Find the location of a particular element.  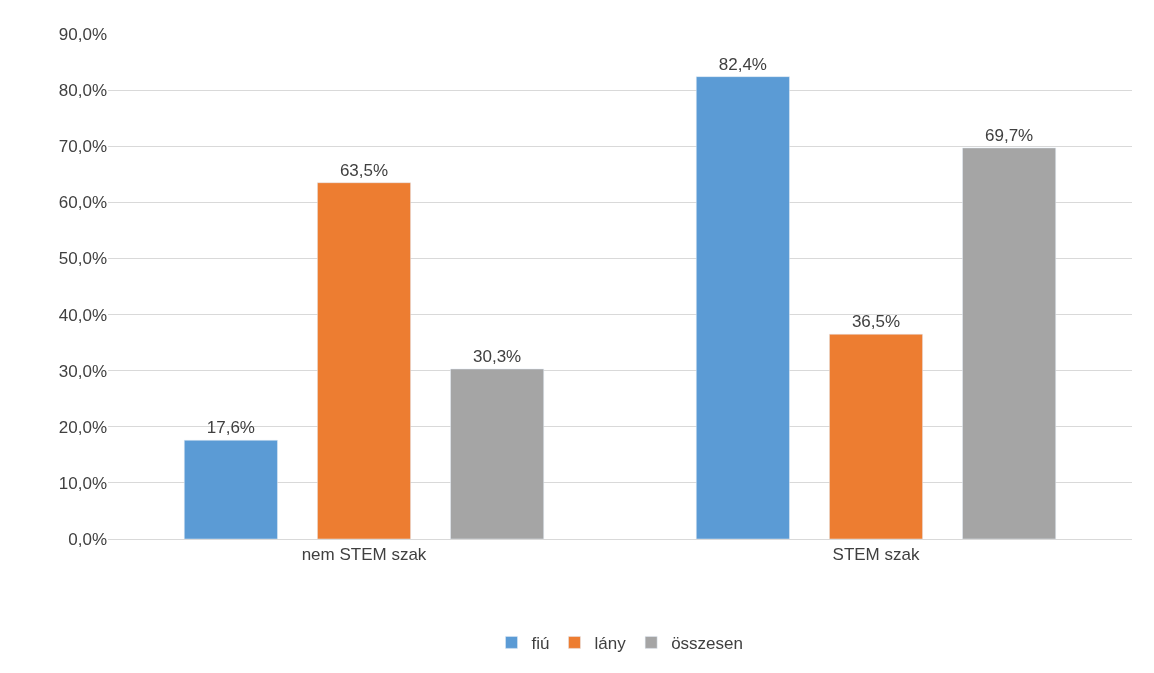

y-tick-label: 10,0% is located at coordinates (82, 483).